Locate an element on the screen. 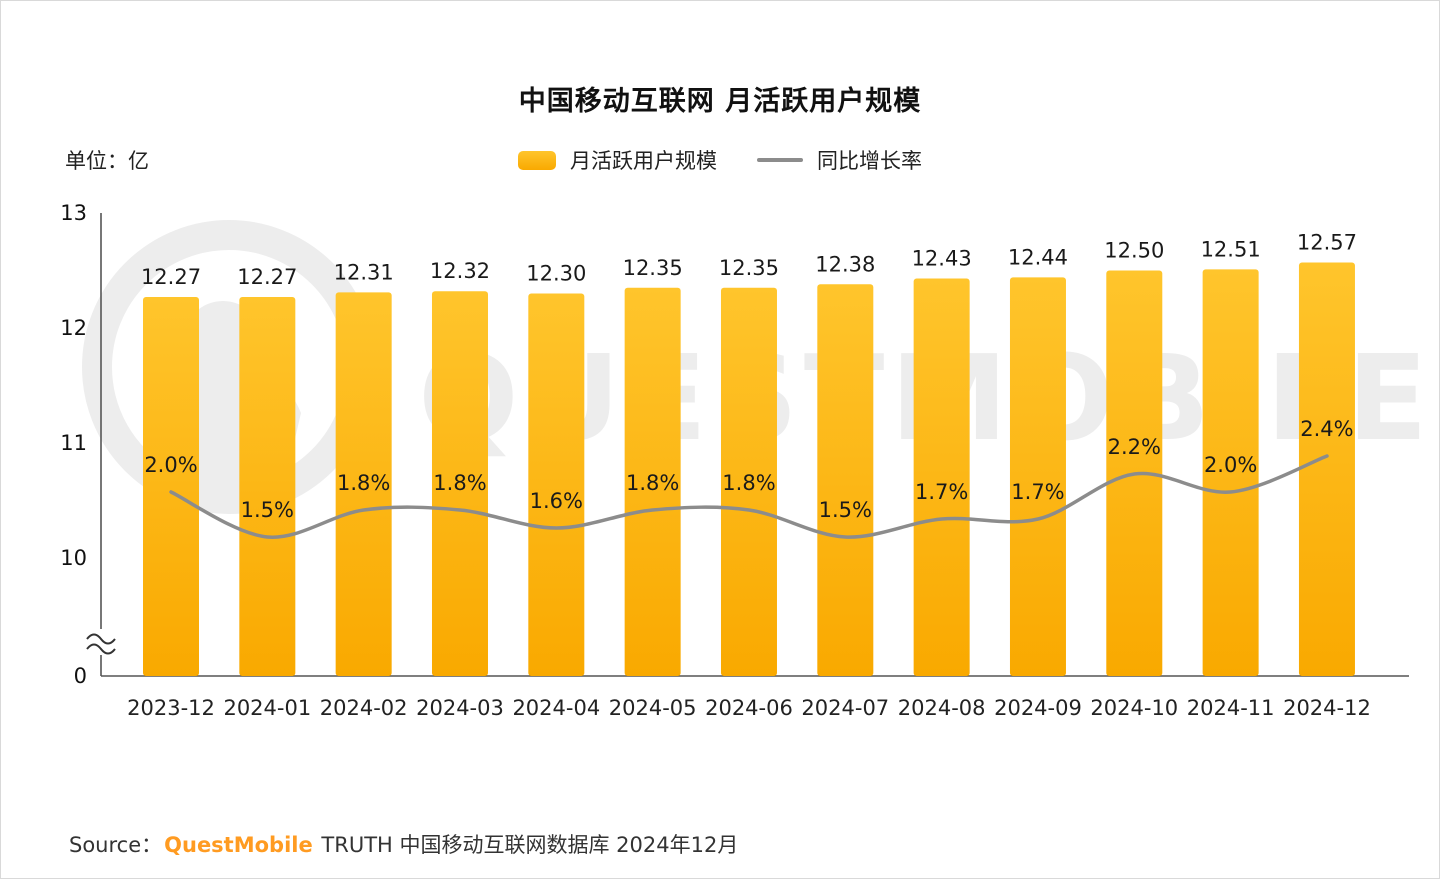 This screenshot has width=1440, height=879. growth-line is located at coordinates (749, 496).